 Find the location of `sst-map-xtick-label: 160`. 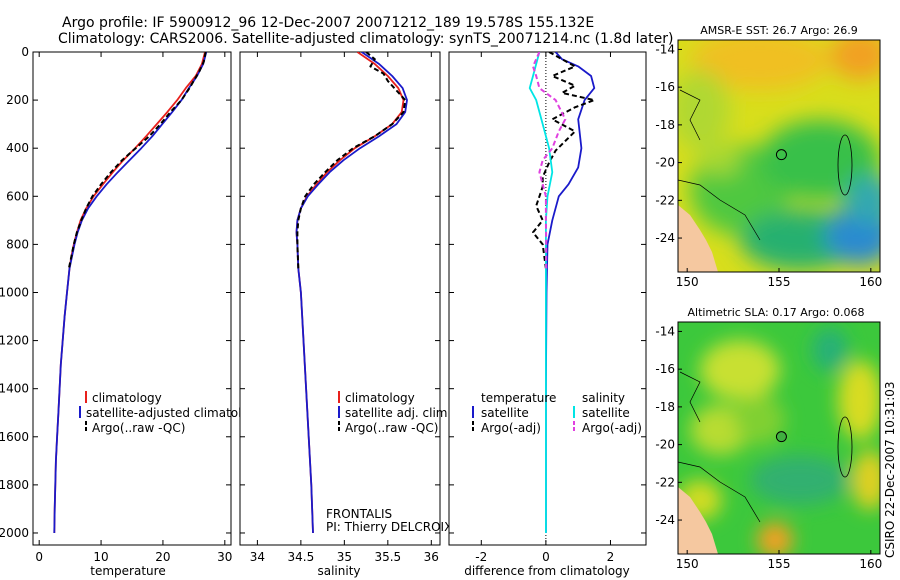

sst-map-xtick-label: 160 is located at coordinates (870, 282).